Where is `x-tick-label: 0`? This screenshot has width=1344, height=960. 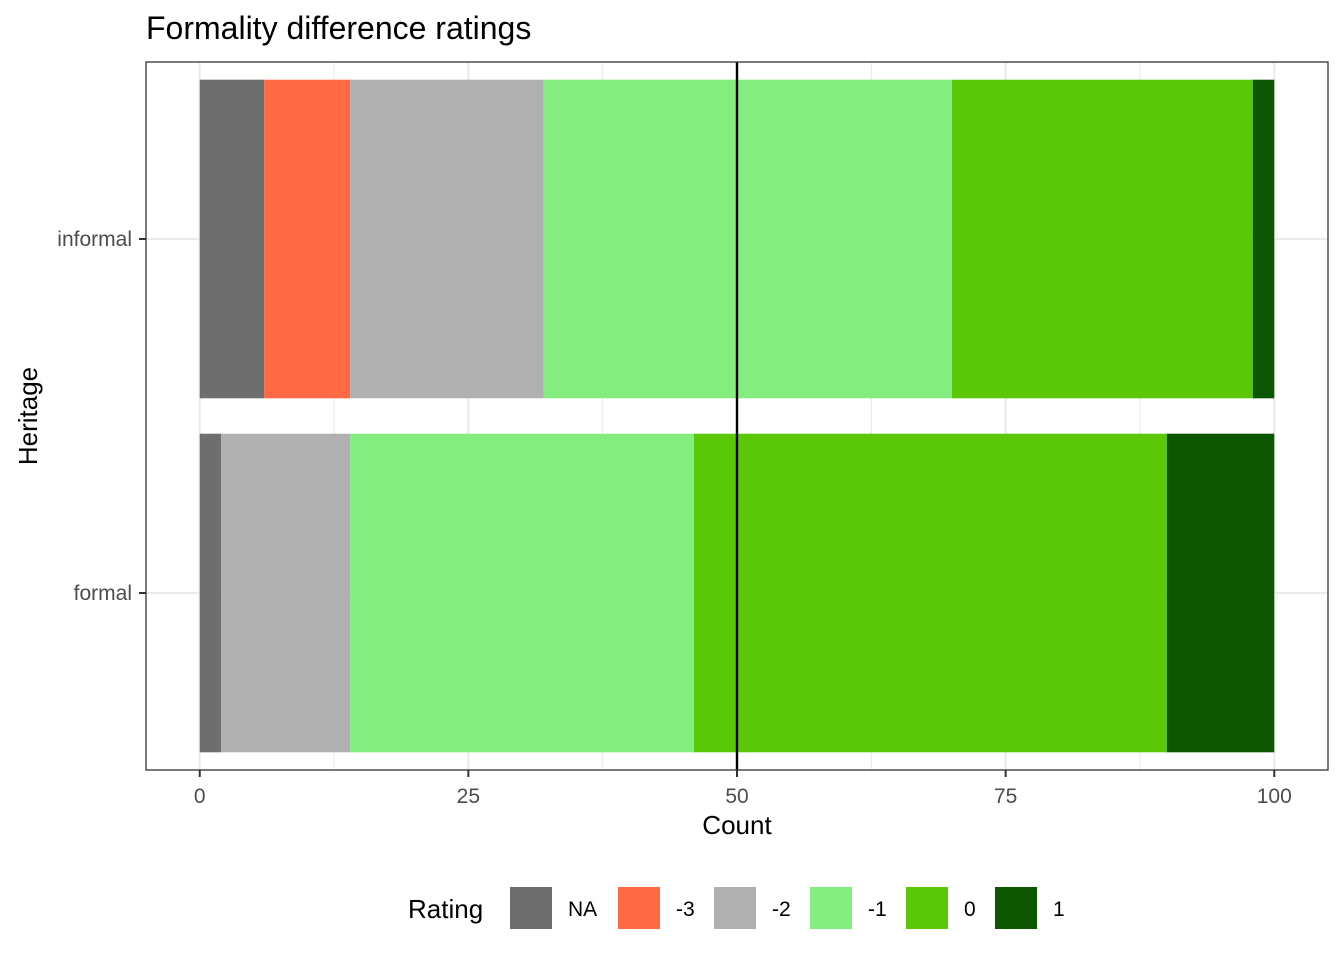 x-tick-label: 0 is located at coordinates (200, 796).